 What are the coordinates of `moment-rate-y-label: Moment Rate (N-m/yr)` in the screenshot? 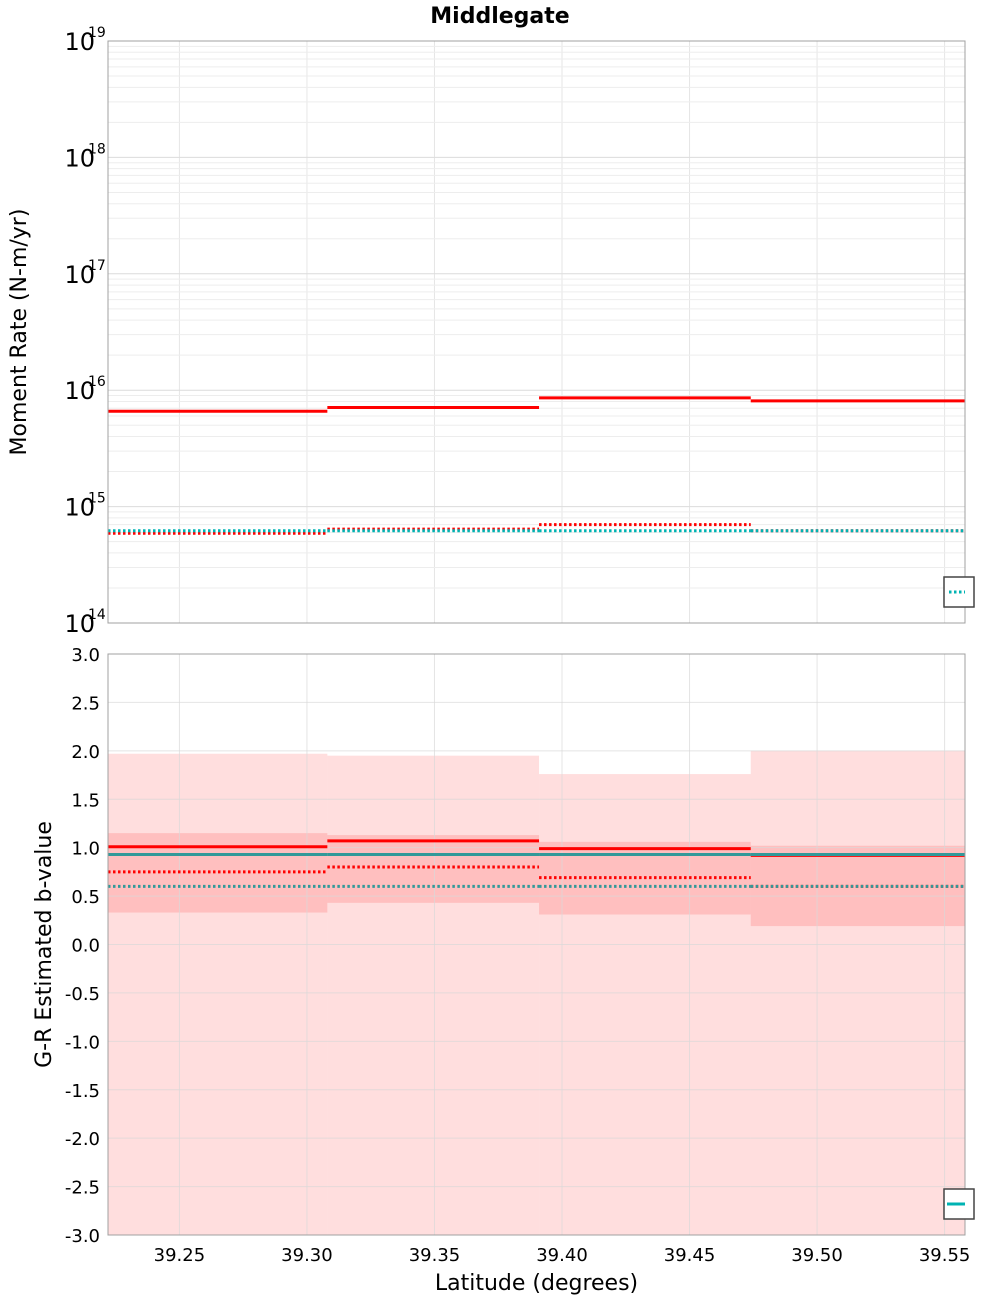 It's located at (19, 332).